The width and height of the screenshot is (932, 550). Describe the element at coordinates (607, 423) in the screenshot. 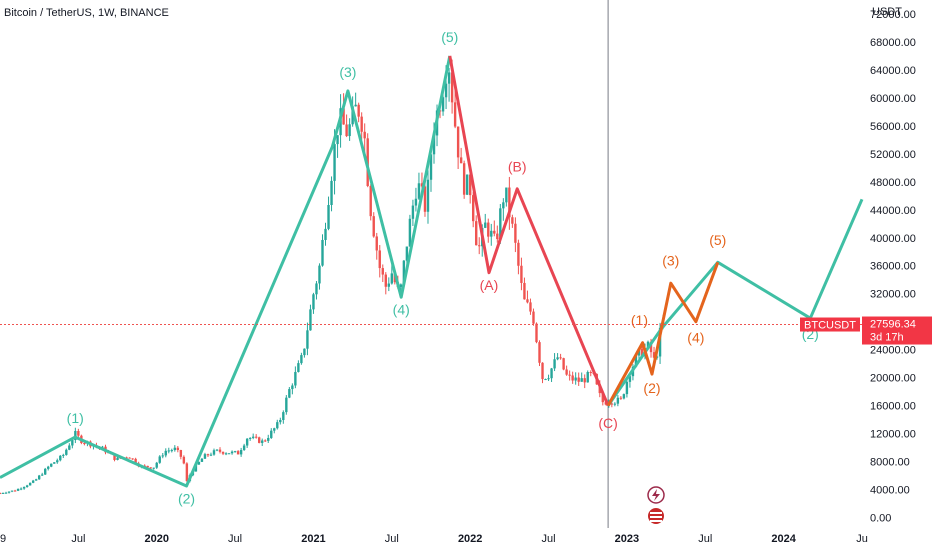

I see `wave-label: (C)` at that location.